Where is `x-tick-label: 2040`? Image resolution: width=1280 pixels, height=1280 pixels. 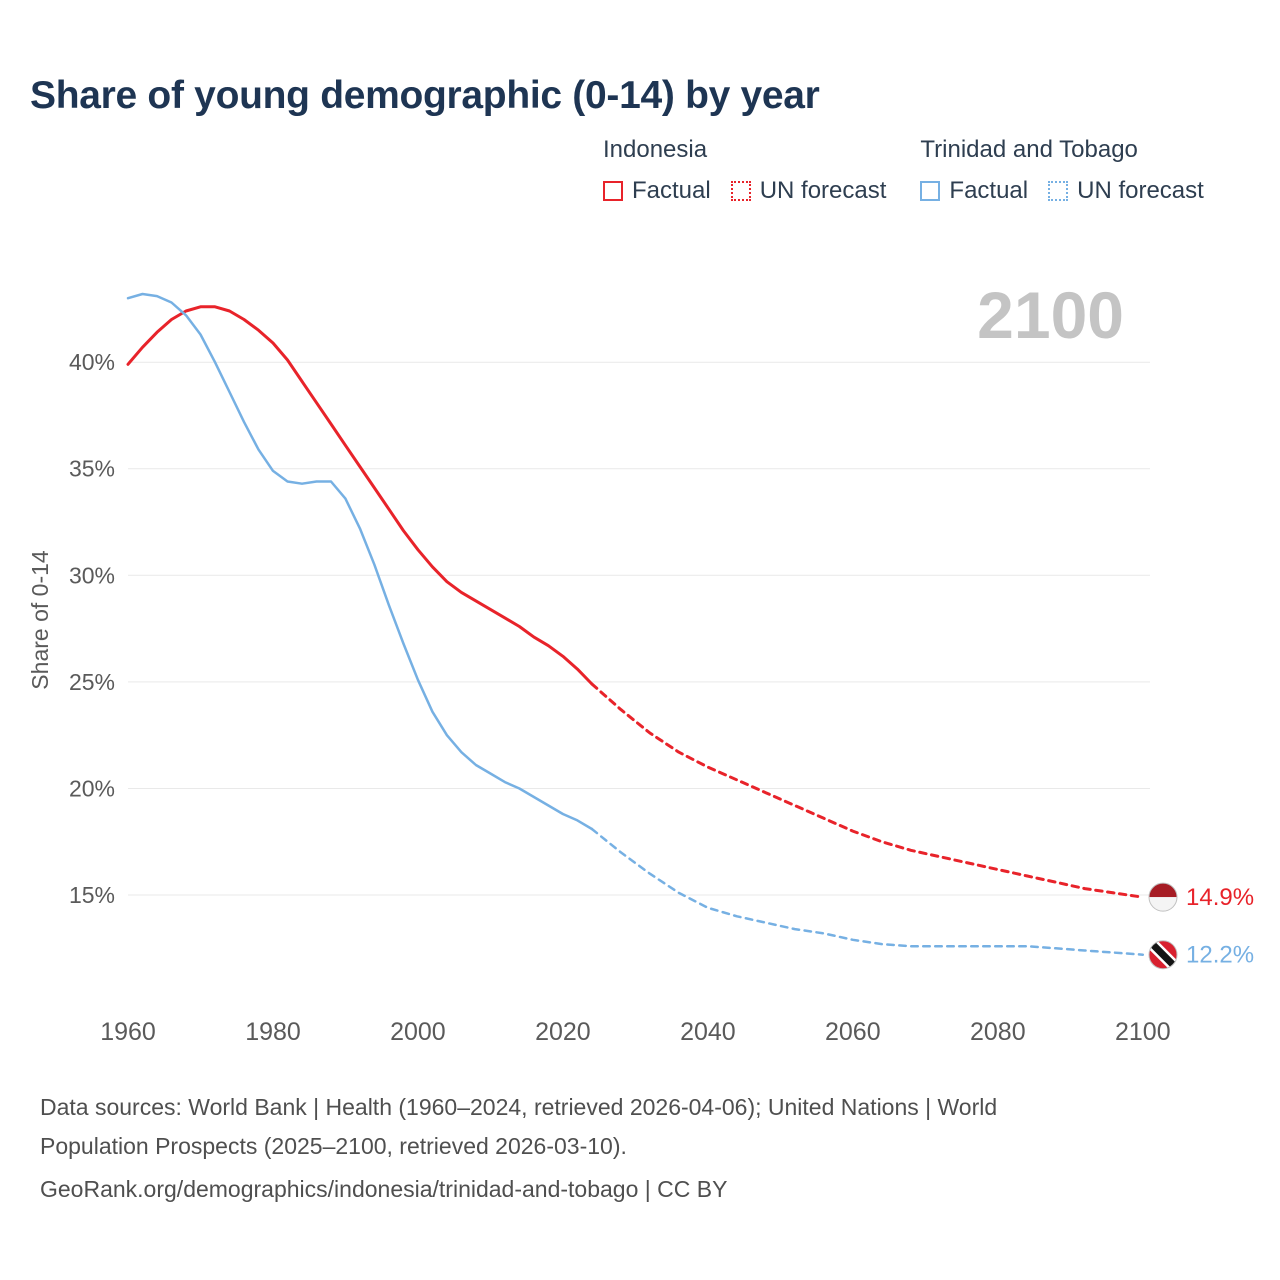 x-tick-label: 2040 is located at coordinates (708, 1032).